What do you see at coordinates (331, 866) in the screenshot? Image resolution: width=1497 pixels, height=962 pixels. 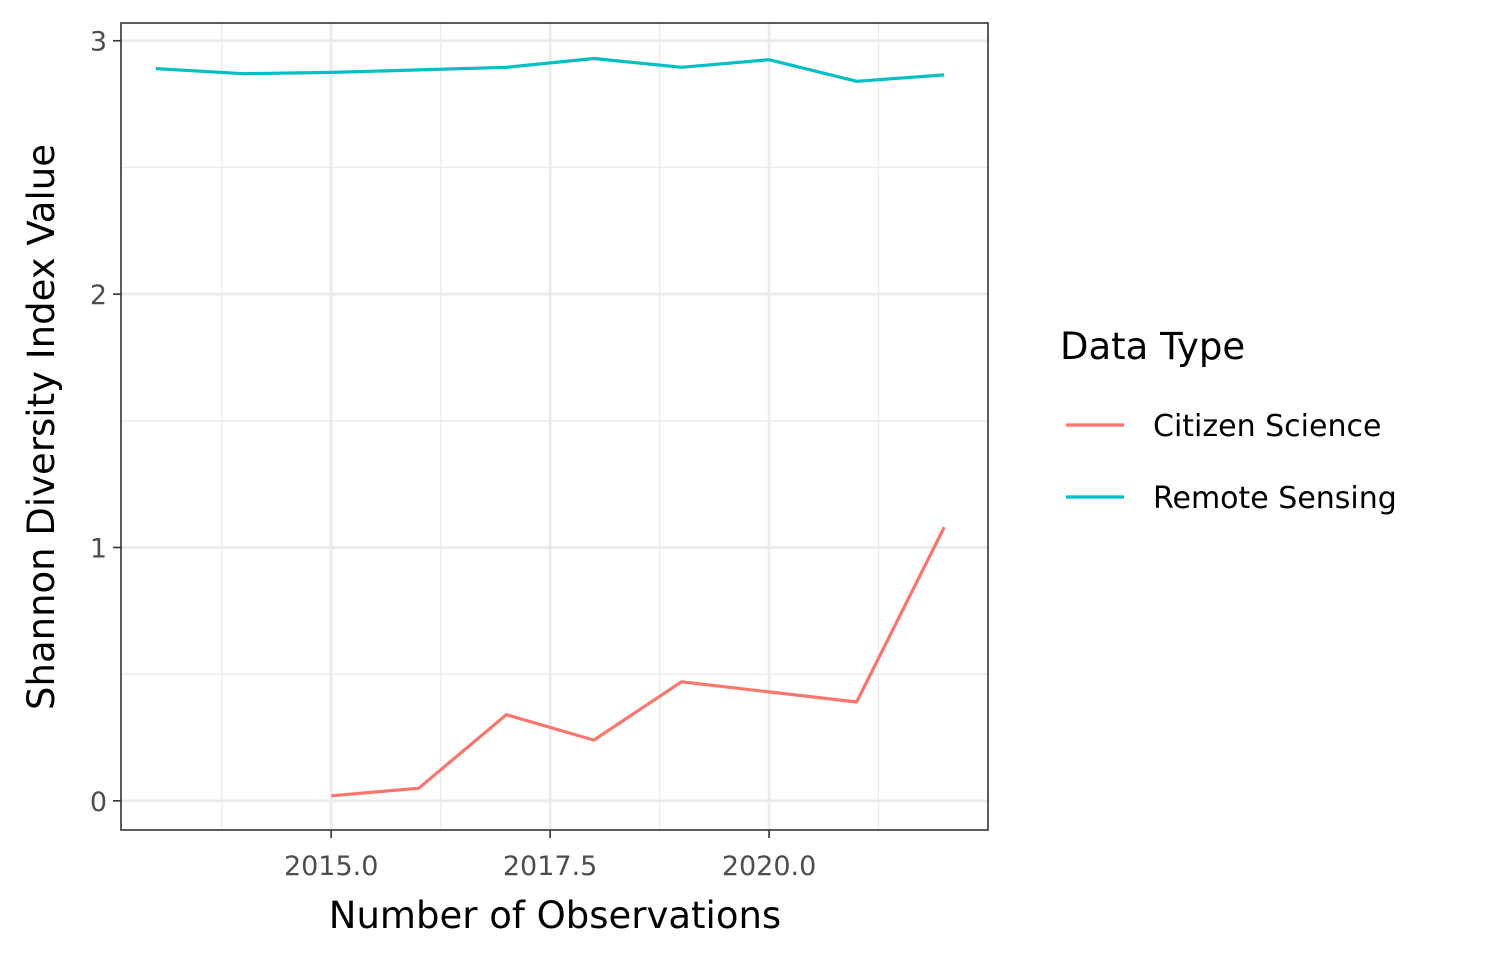 I see `x-tick-label: 2015.0` at bounding box center [331, 866].